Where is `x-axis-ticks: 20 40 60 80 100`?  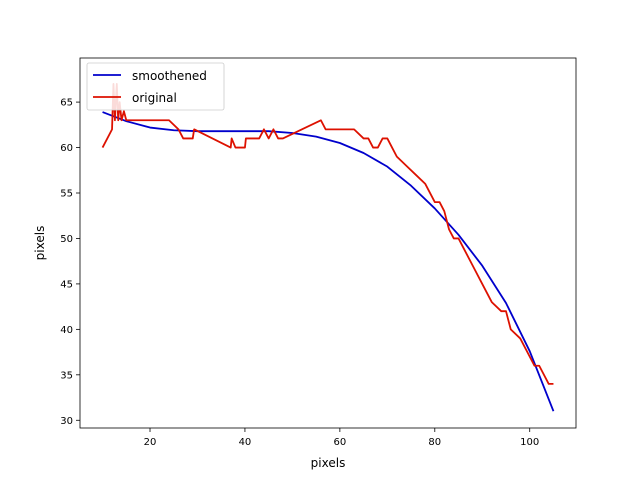
x-axis-ticks: 20 40 60 80 100 is located at coordinates (341, 438).